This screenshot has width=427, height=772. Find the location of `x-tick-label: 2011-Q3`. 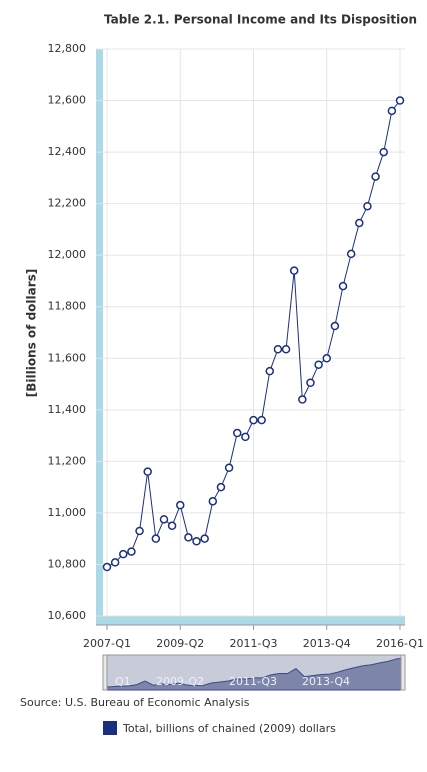

x-tick-label: 2011-Q3 is located at coordinates (253, 643).